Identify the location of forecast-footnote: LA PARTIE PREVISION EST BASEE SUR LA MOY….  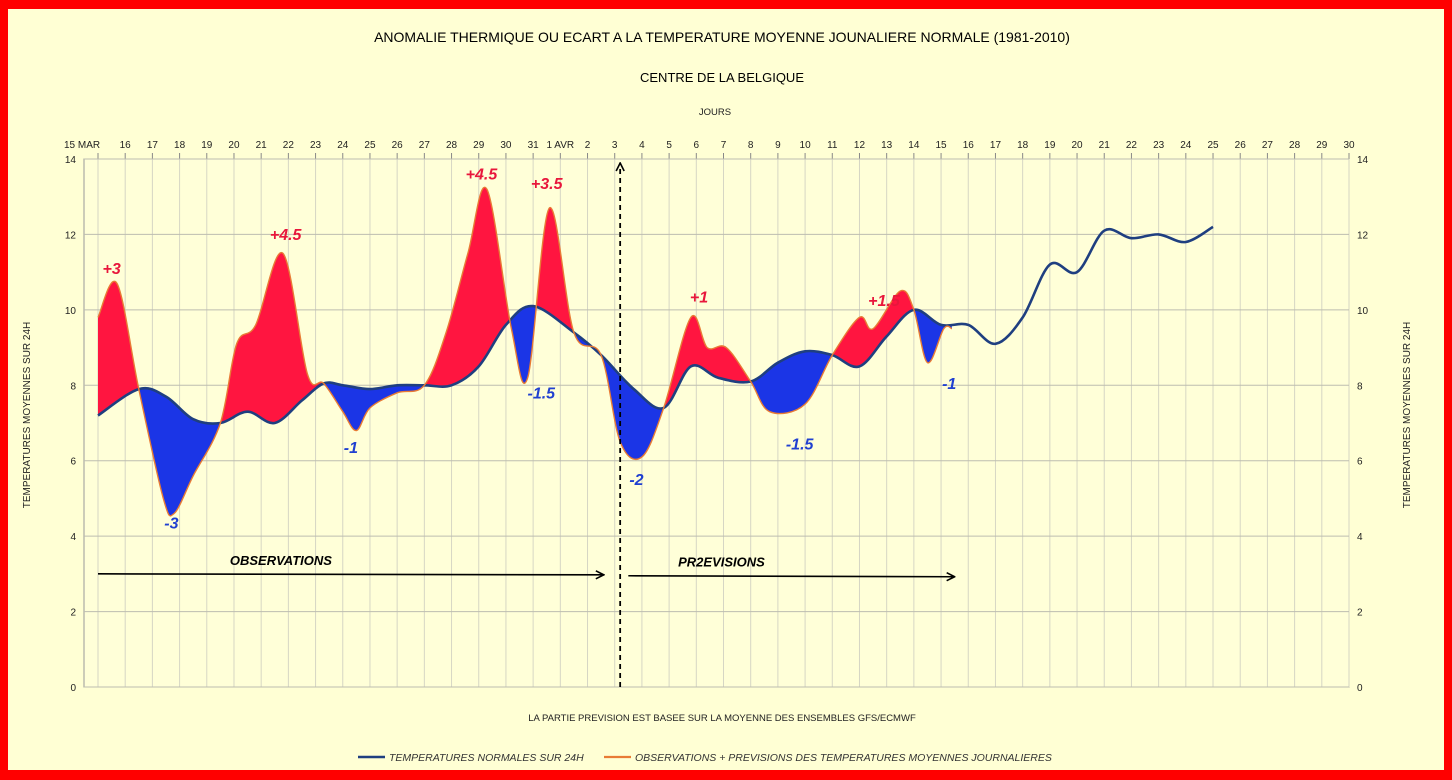
(722, 718).